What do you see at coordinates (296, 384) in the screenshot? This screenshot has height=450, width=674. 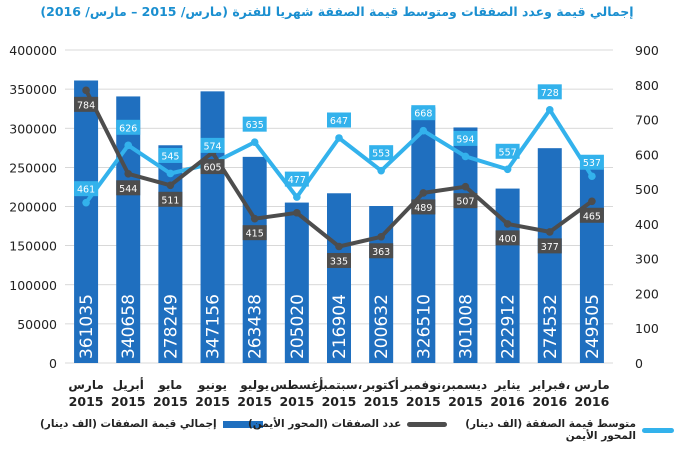 I see `category-month-label: أغسطس` at bounding box center [296, 384].